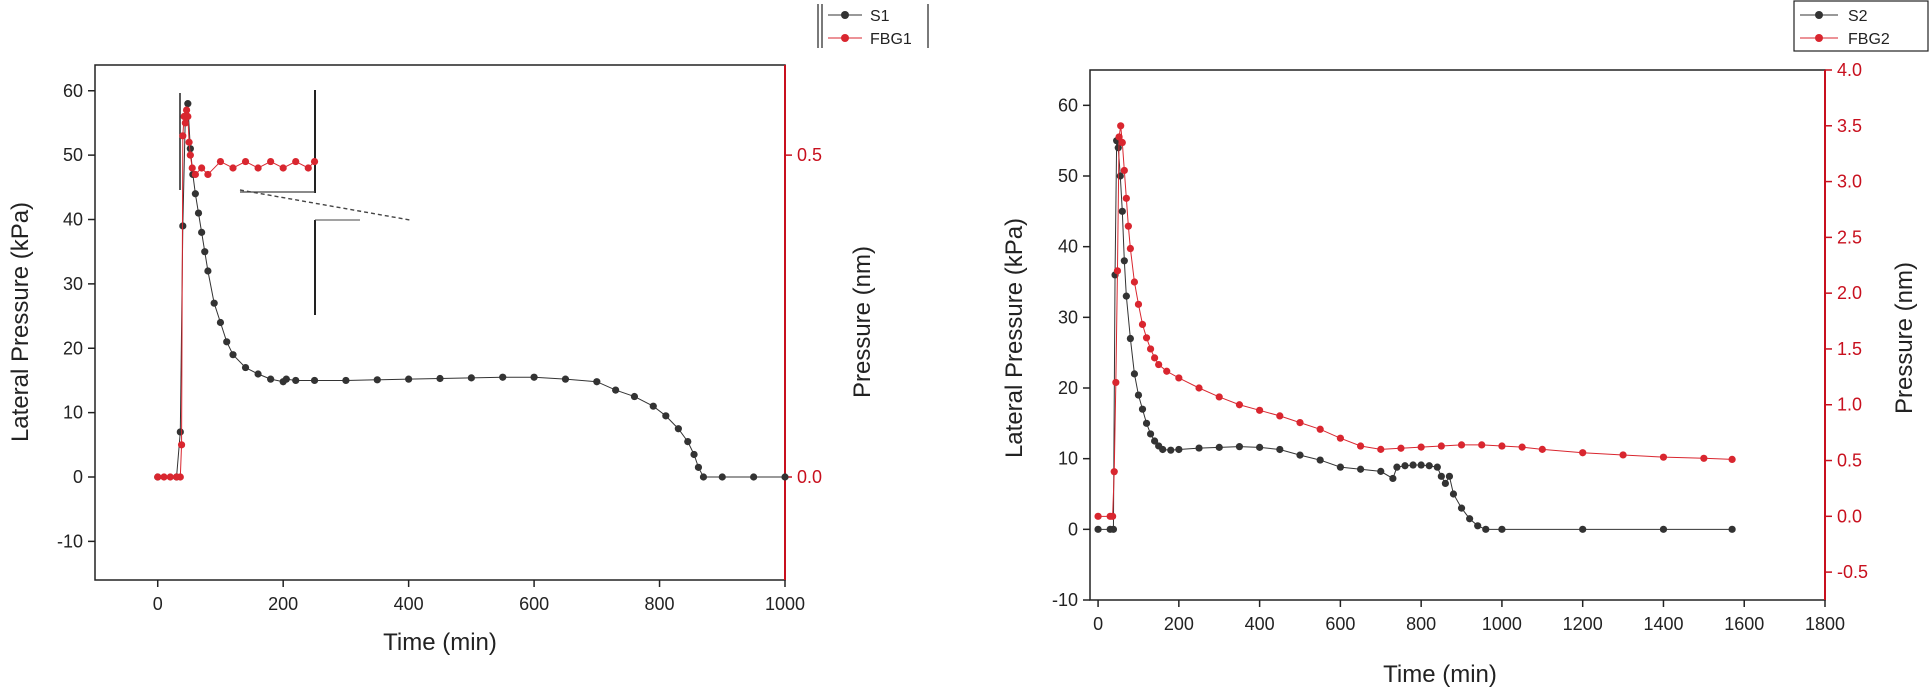 This screenshot has height=687, width=1930. What do you see at coordinates (409, 604) in the screenshot?
I see `x-tick-label: 400` at bounding box center [409, 604].